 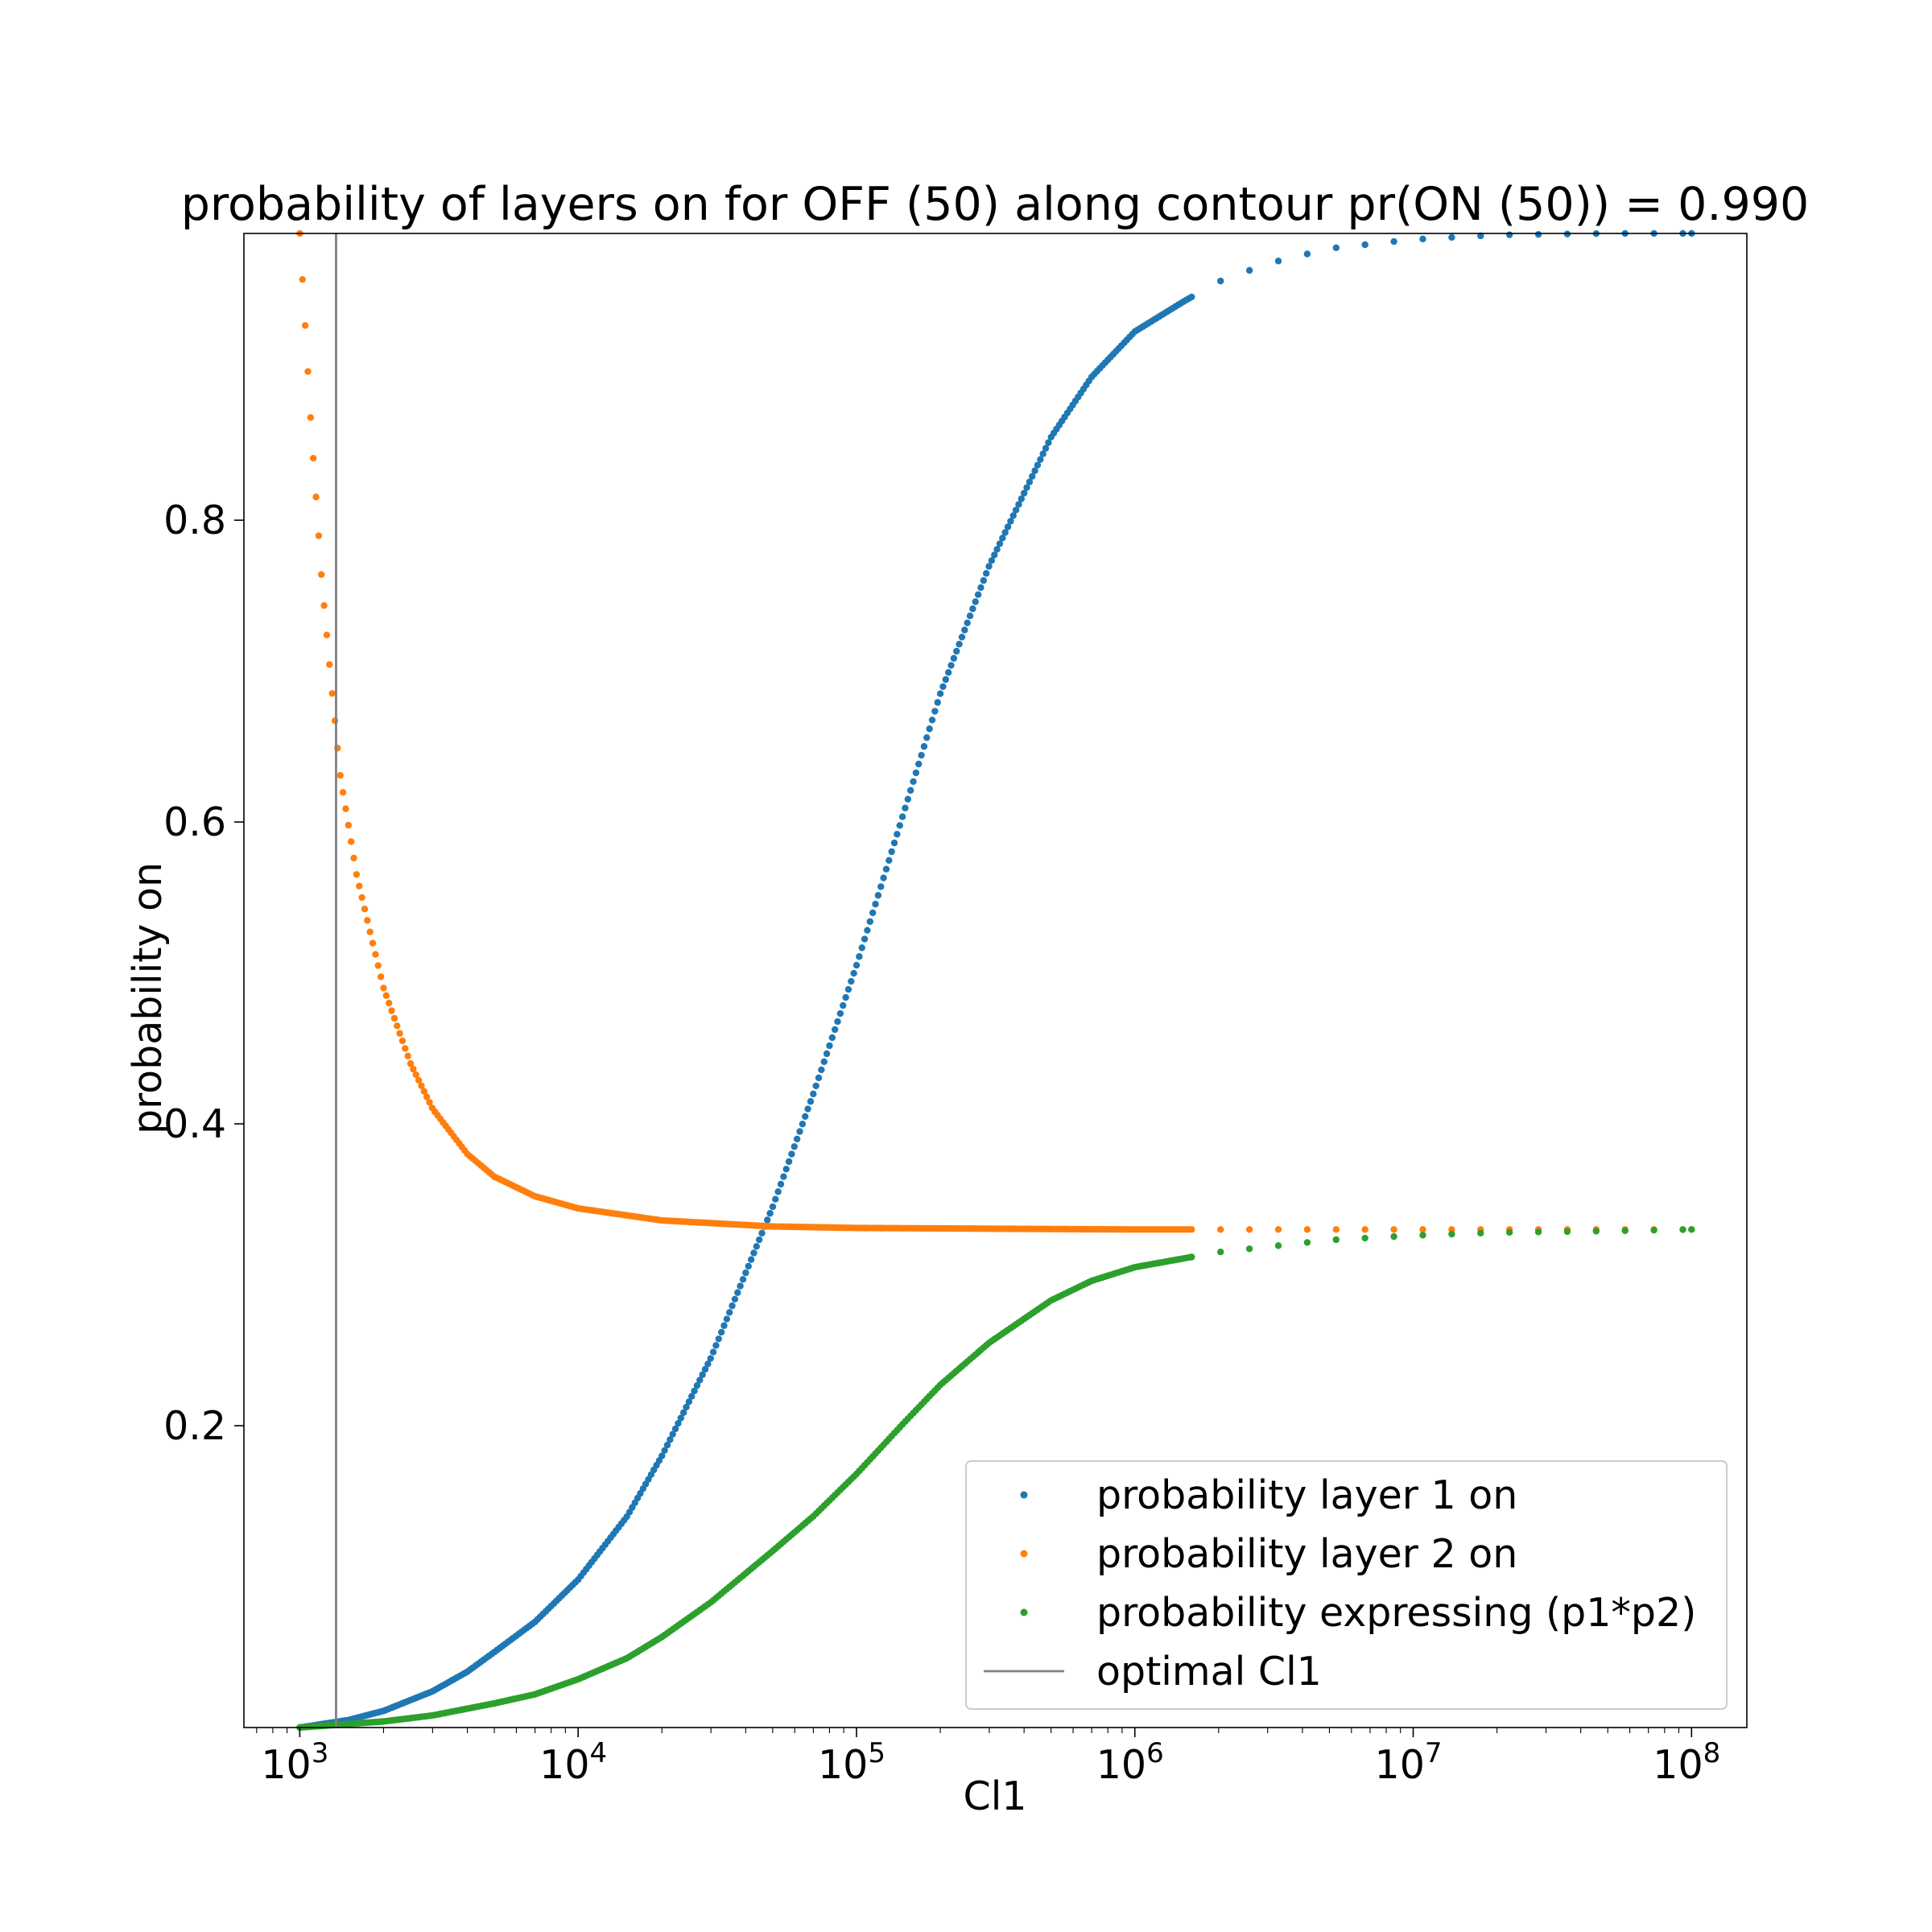 What do you see at coordinates (573, 1763) in the screenshot?
I see `x-tick-label: 104` at bounding box center [573, 1763].